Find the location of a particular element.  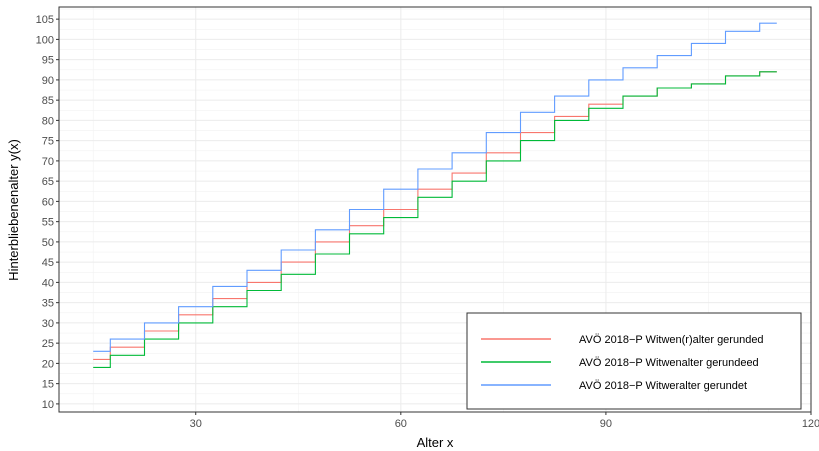

y-tick-label: 90 is located at coordinates (48, 81).